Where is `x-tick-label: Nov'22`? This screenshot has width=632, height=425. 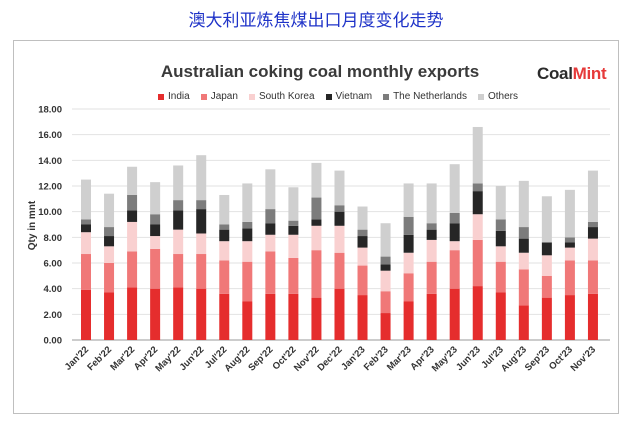
x-tick-label: Nov'22 is located at coordinates (307, 359).